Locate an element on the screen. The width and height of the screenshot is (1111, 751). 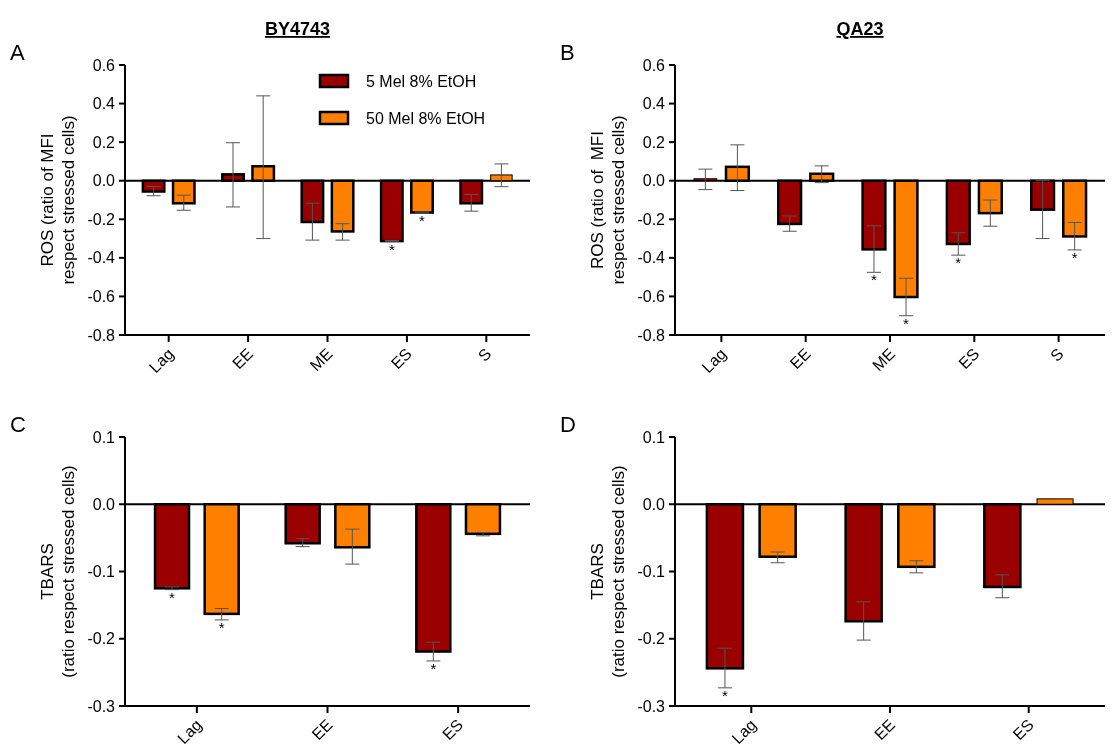
legend-label: 50 Mel 8% EtOH is located at coordinates (426, 118).